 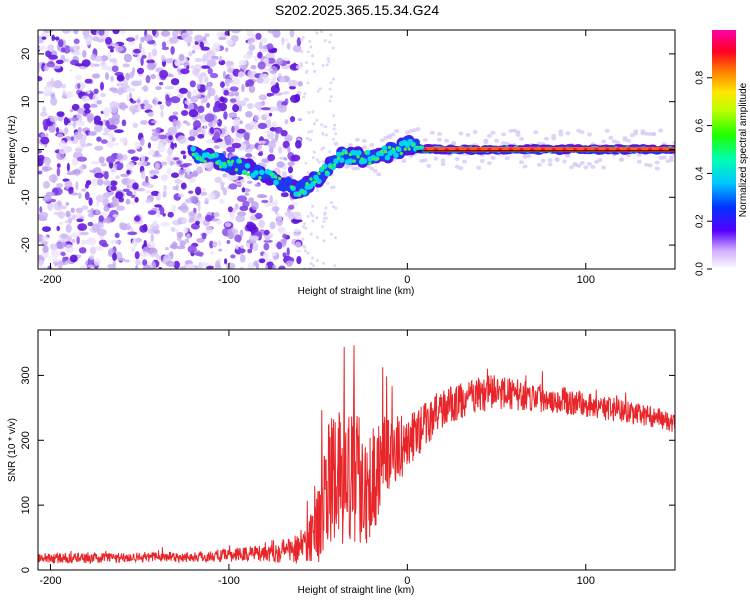 What do you see at coordinates (743, 149) in the screenshot?
I see `colorbar-label: Normalized spectral amplitude` at bounding box center [743, 149].